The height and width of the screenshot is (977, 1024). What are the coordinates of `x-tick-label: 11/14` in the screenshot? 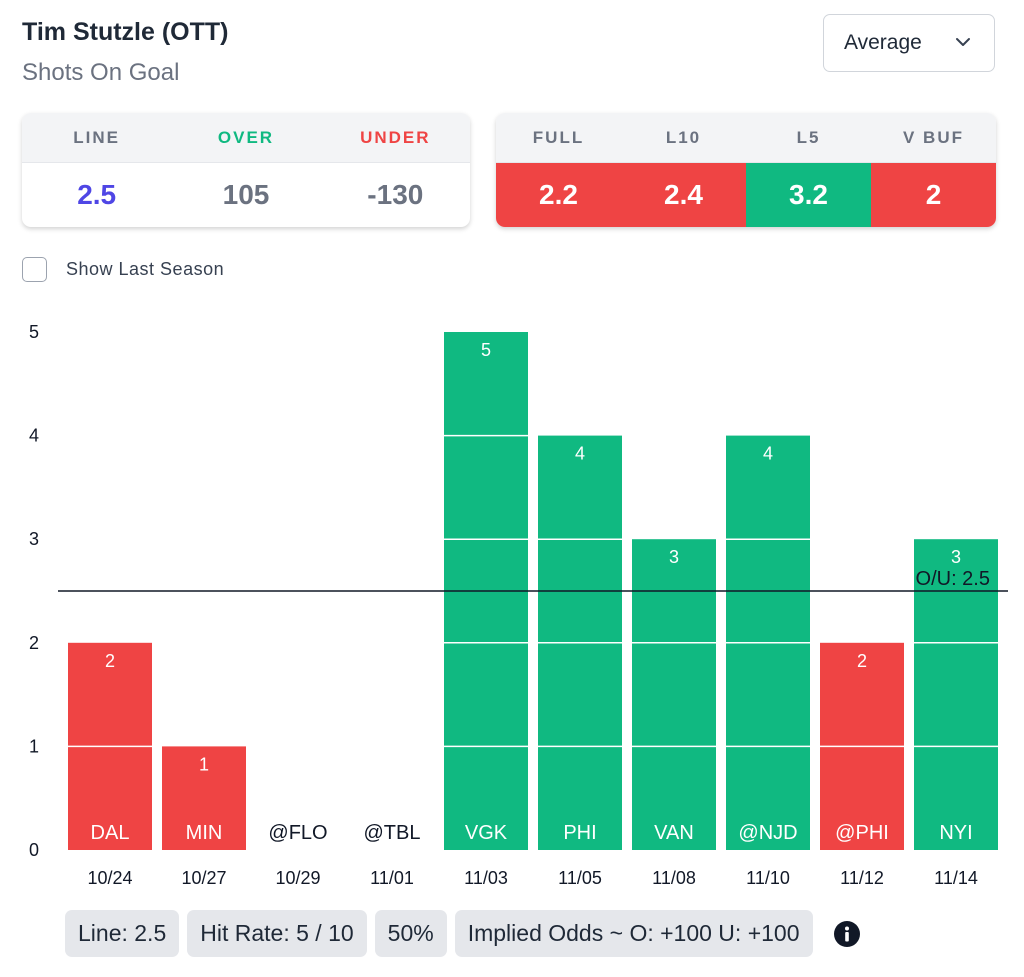 It's located at (956, 878).